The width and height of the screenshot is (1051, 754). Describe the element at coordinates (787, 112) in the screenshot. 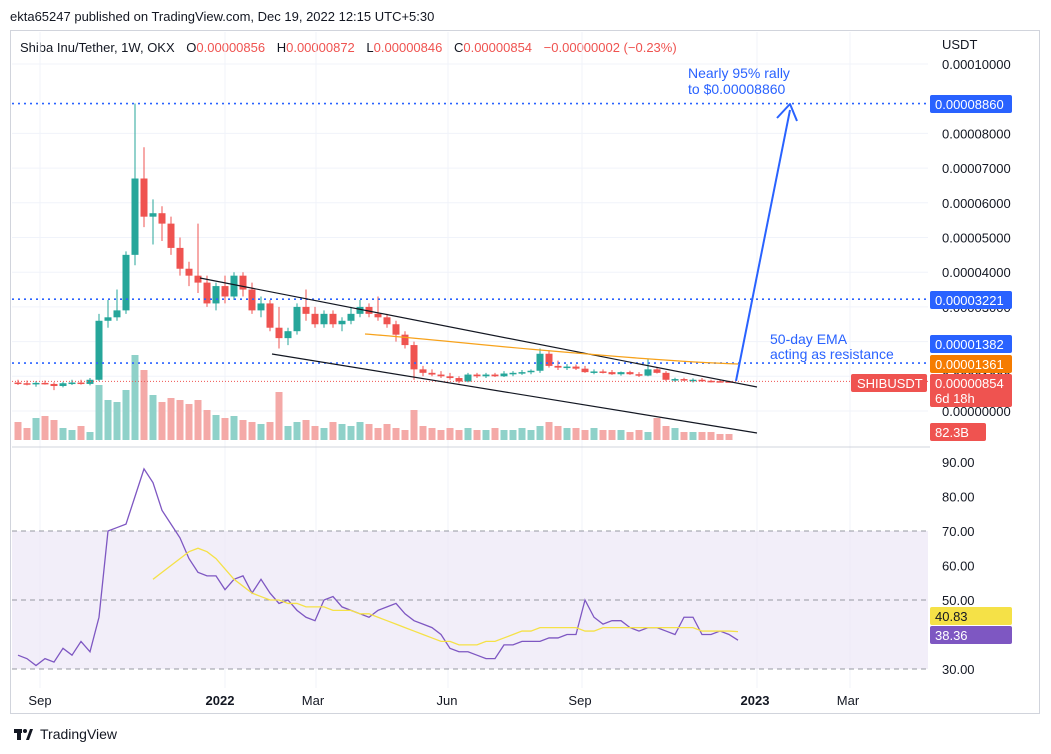

I see `rally-arrow-head` at that location.